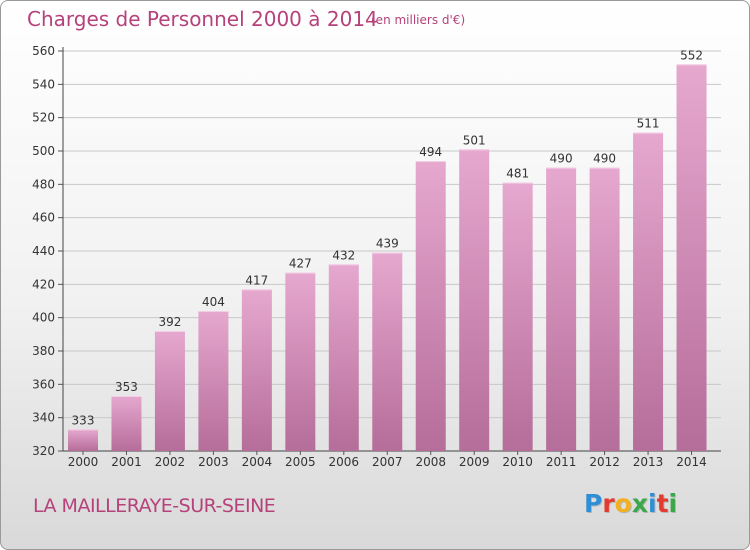 Image resolution: width=750 pixels, height=550 pixels. I want to click on bar-value-label: 552, so click(691, 55).